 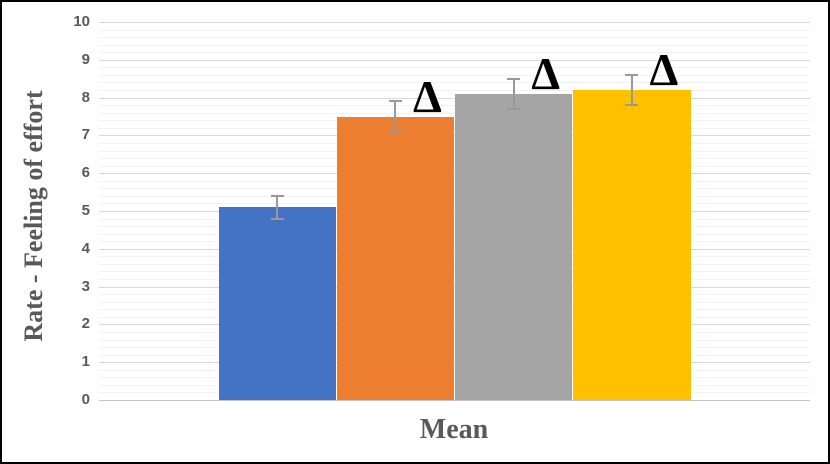 What do you see at coordinates (85, 286) in the screenshot?
I see `y-axis-tick-label: 3` at bounding box center [85, 286].